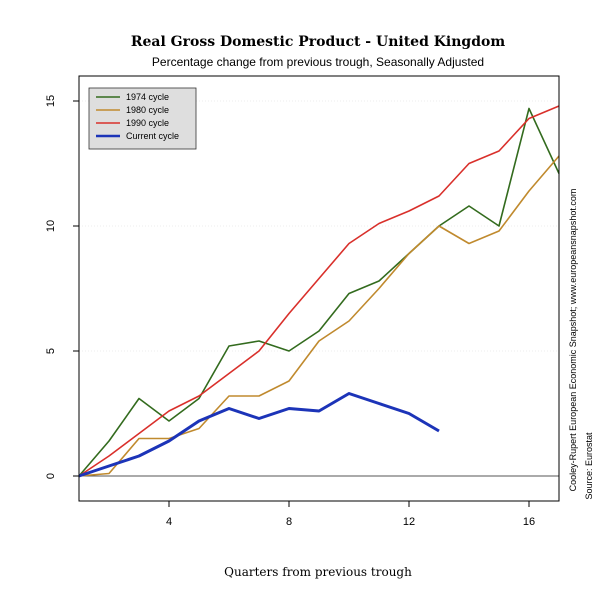  I want to click on y-tick-label-1: 5, so click(51, 351).